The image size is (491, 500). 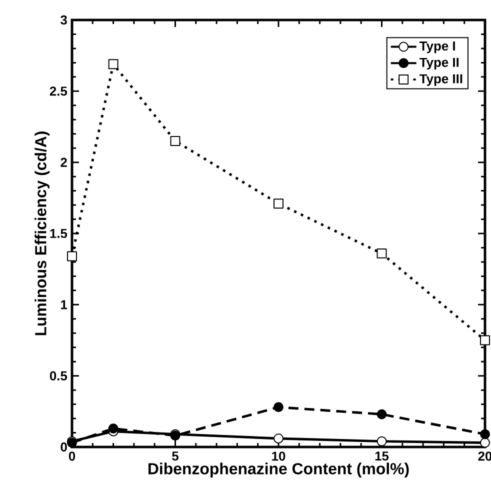 What do you see at coordinates (440, 80) in the screenshot?
I see `legend-label: Type III` at bounding box center [440, 80].